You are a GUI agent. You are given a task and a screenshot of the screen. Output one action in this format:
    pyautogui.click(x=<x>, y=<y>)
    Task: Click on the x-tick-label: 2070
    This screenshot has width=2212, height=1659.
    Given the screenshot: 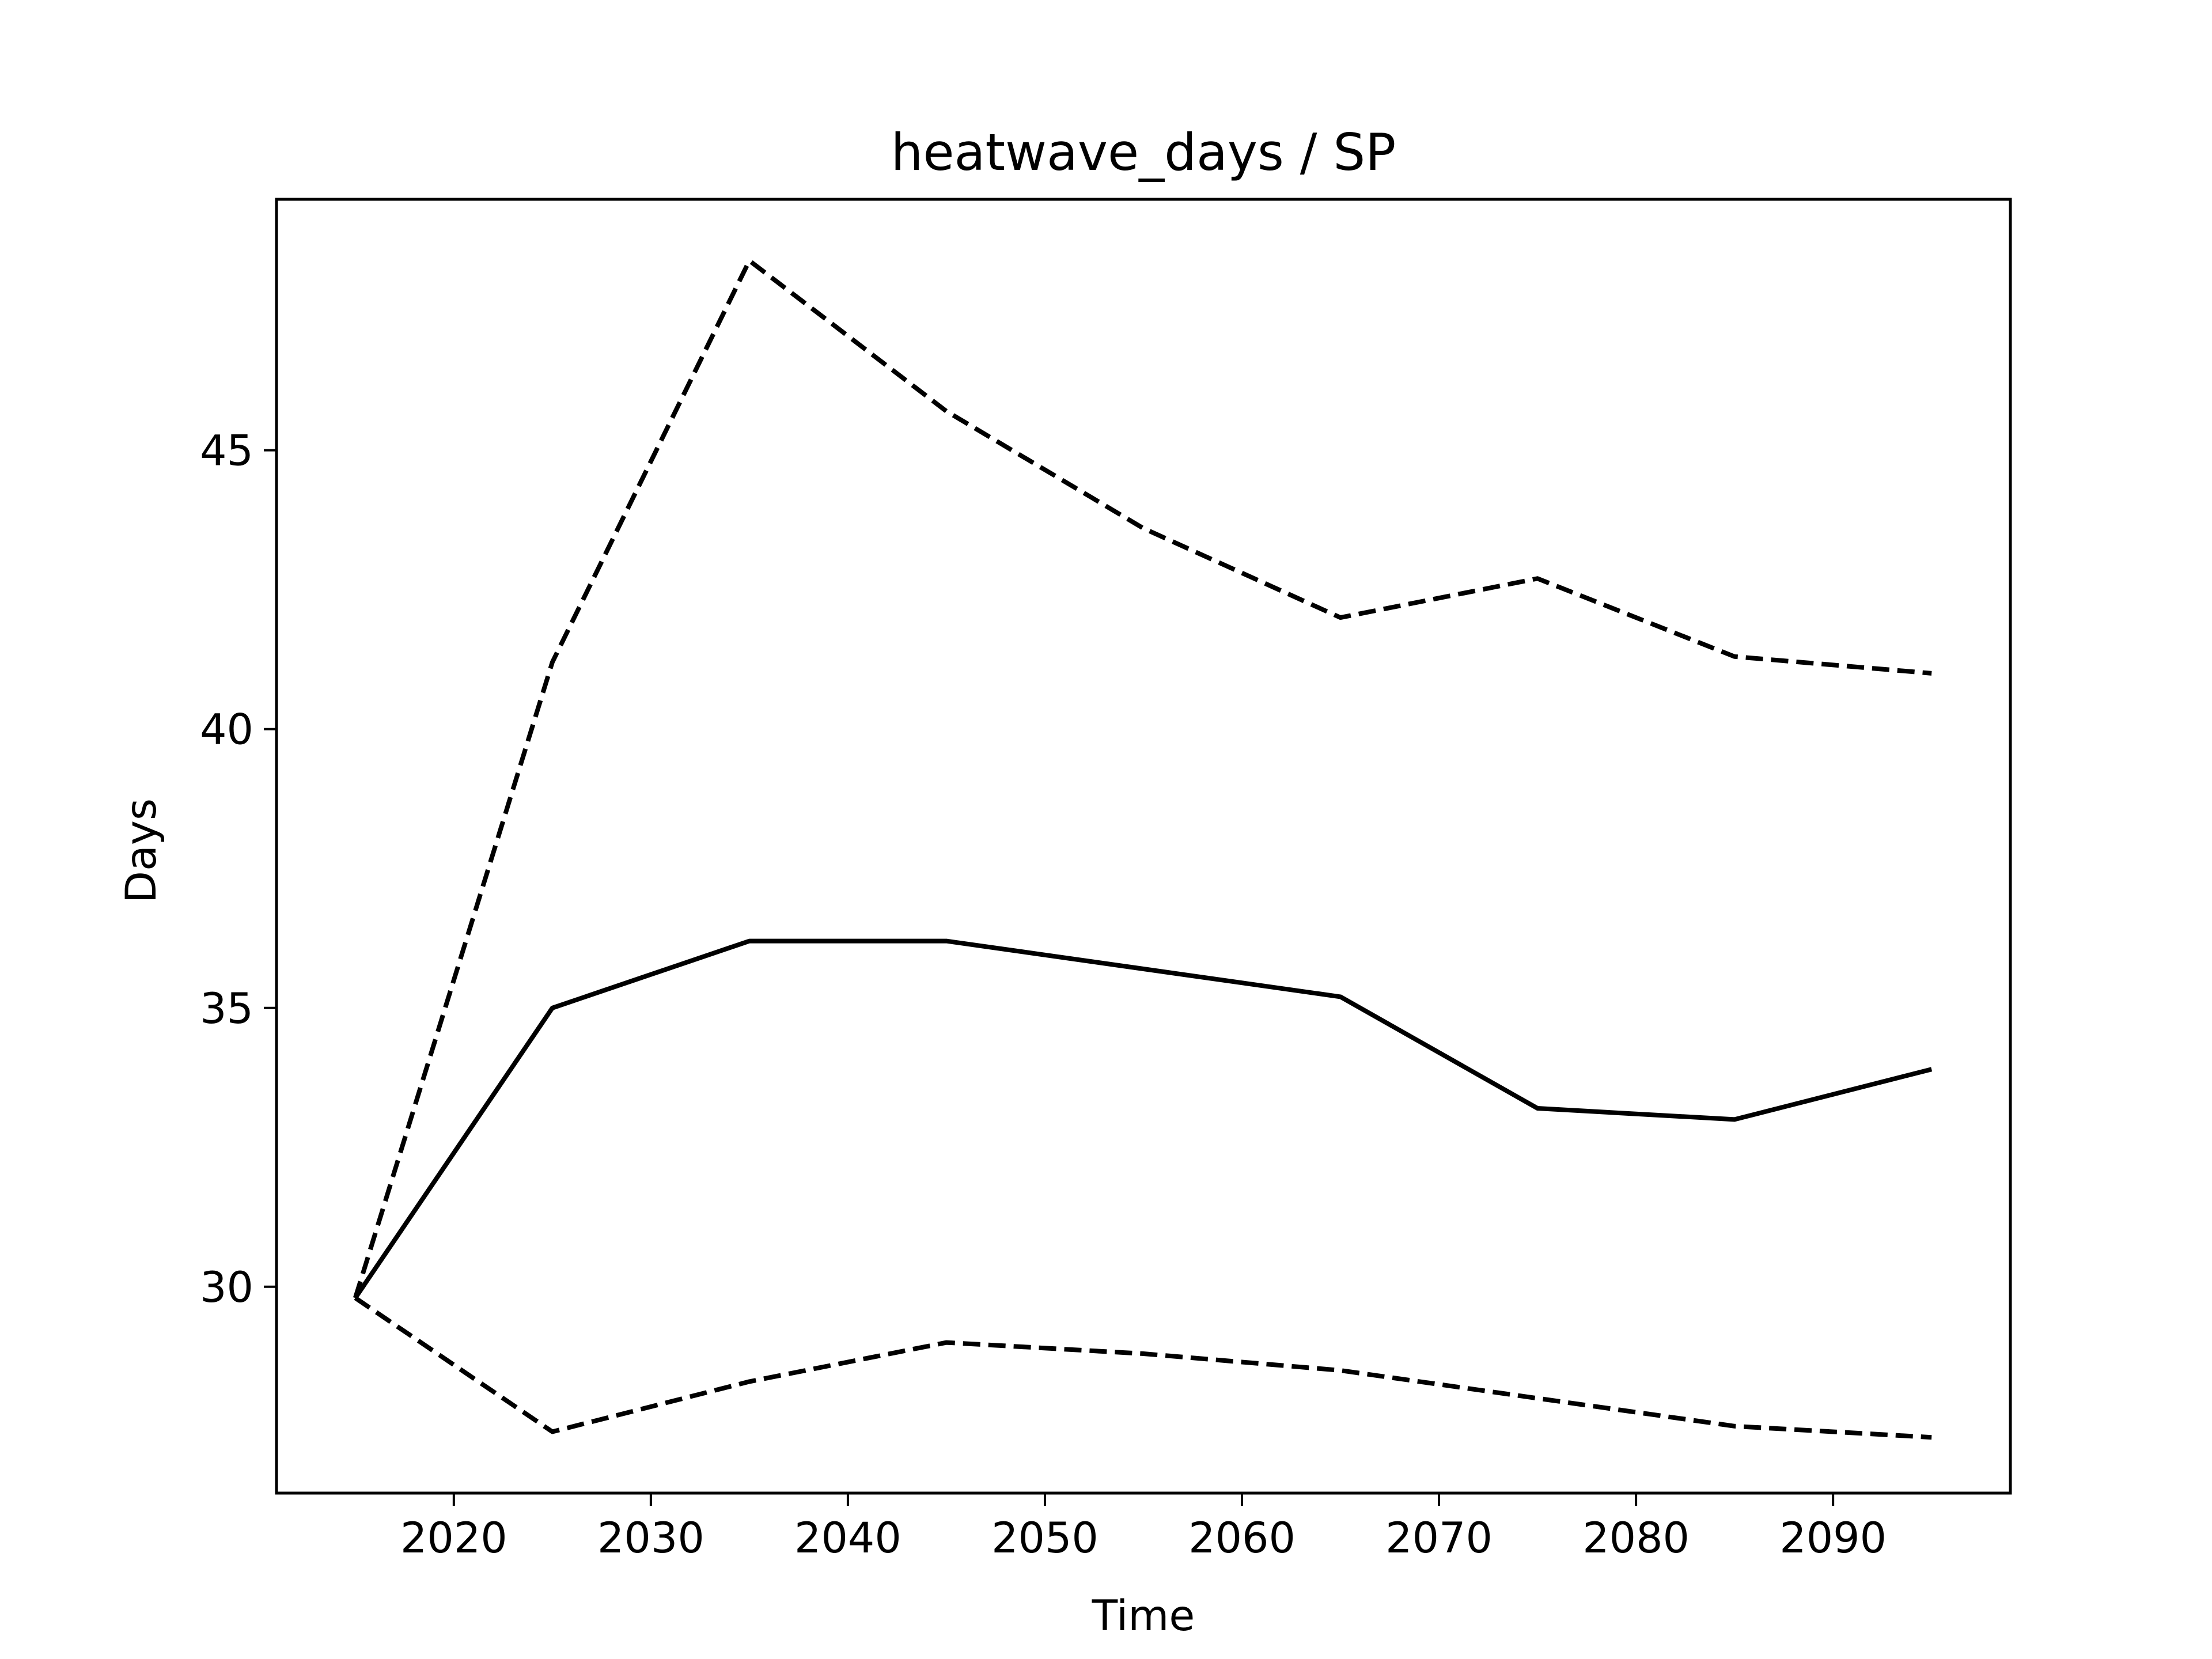 What is the action you would take?
    pyautogui.click(x=1439, y=1538)
    